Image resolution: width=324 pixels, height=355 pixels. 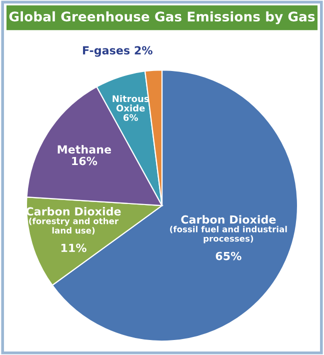 I want to click on slice-label: Methane, so click(x=85, y=149).